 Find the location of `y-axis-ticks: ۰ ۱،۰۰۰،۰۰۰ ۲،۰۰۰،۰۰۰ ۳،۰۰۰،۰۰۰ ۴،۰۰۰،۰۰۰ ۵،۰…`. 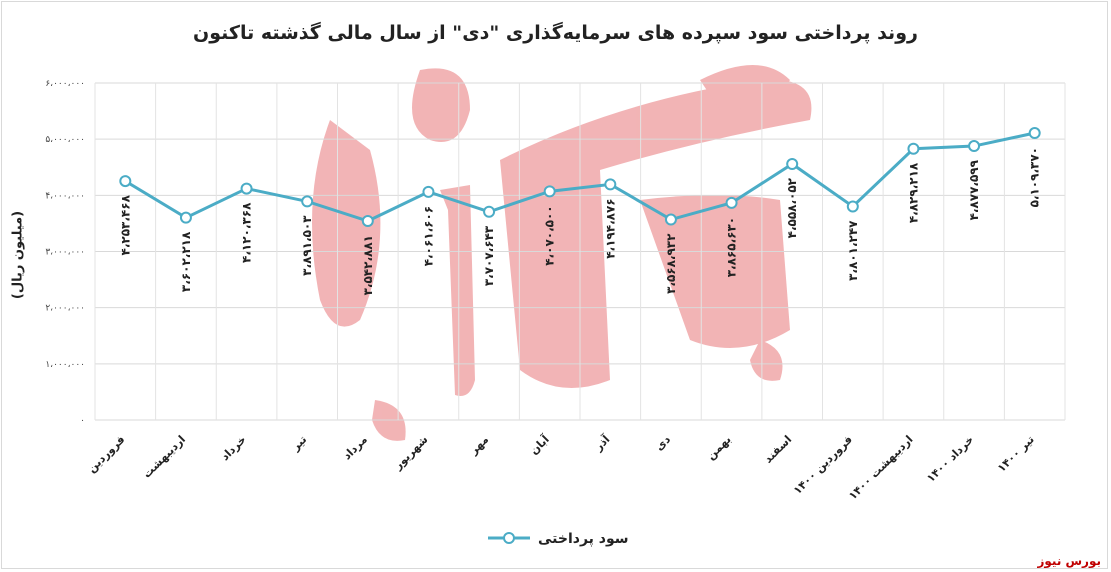

y-axis-ticks: ۰ ۱،۰۰۰،۰۰۰ ۲،۰۰۰،۰۰۰ ۳،۰۰۰،۰۰۰ ۴،۰۰۰،۰۰۰ ۵،۰… is located at coordinates (65, 252).